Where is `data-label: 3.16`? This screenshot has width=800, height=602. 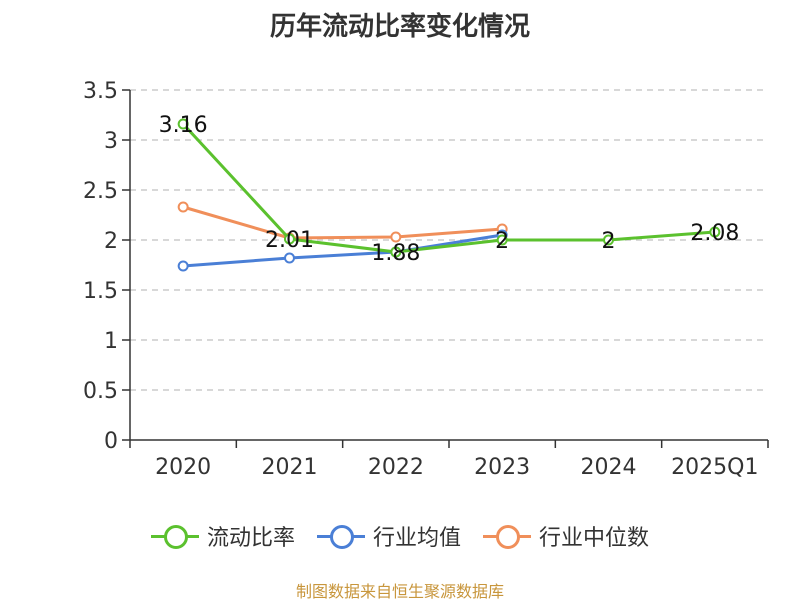
data-label: 3.16 is located at coordinates (183, 125).